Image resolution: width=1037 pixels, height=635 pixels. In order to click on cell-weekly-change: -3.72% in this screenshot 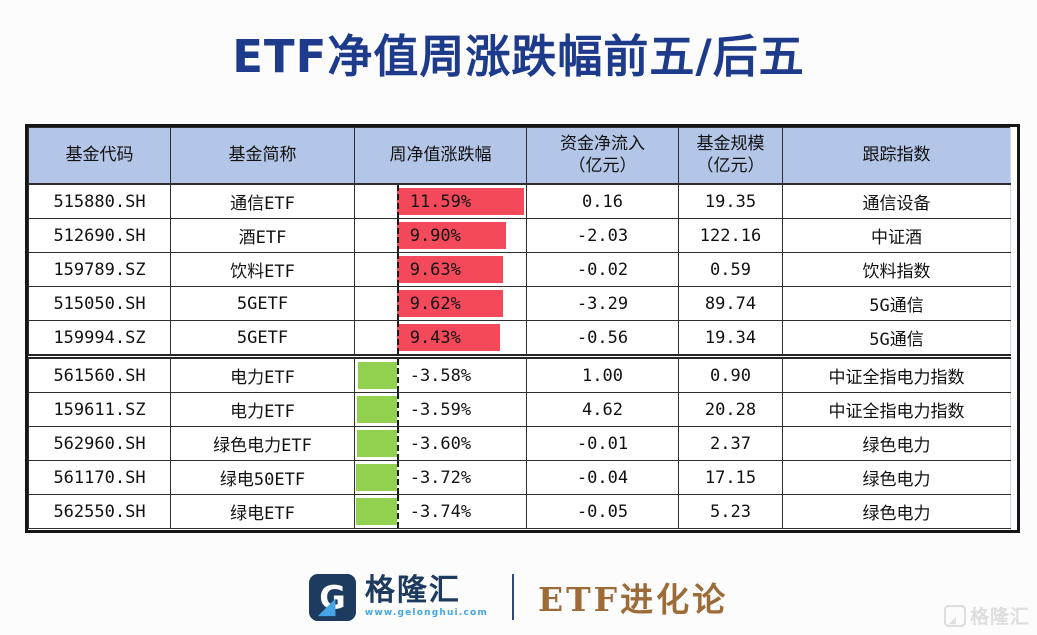, I will do `click(440, 477)`.